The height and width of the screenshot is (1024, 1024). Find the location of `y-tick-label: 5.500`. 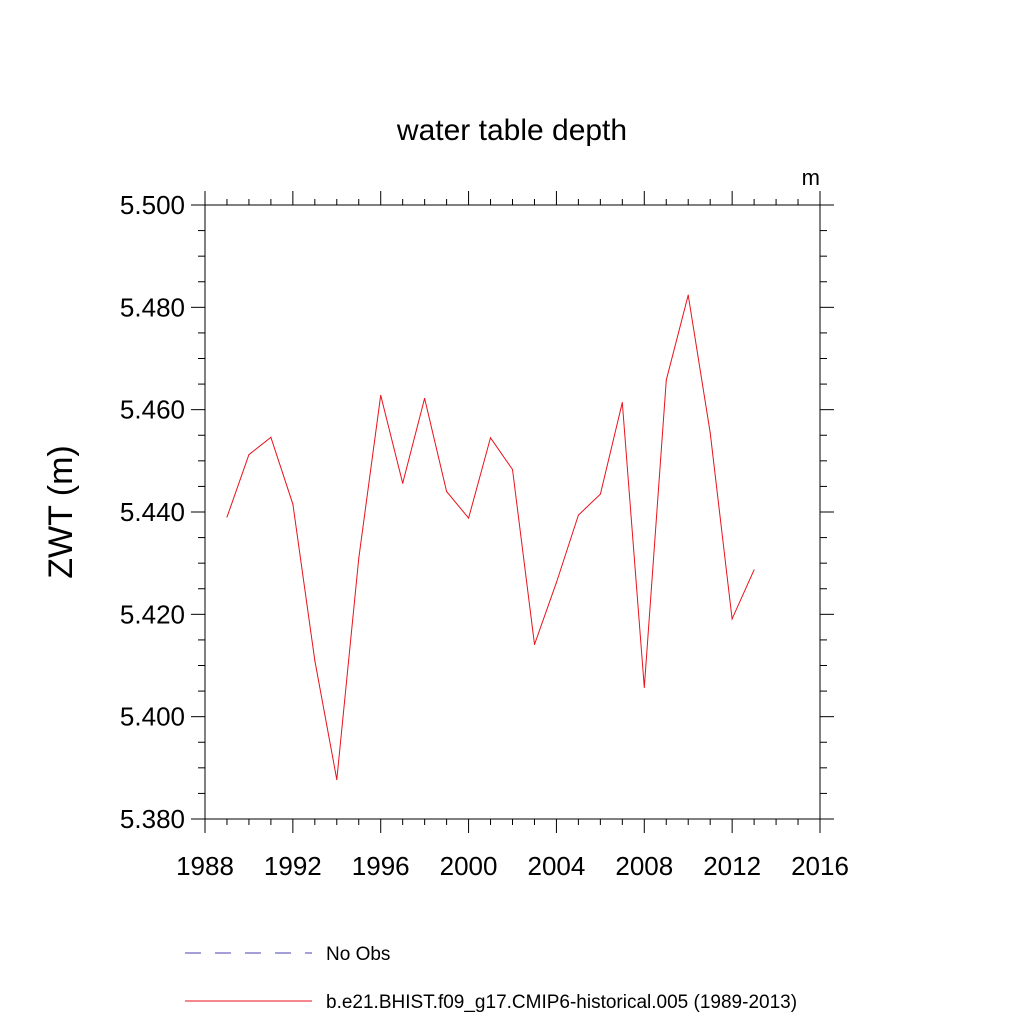

y-tick-label: 5.500 is located at coordinates (152, 205).